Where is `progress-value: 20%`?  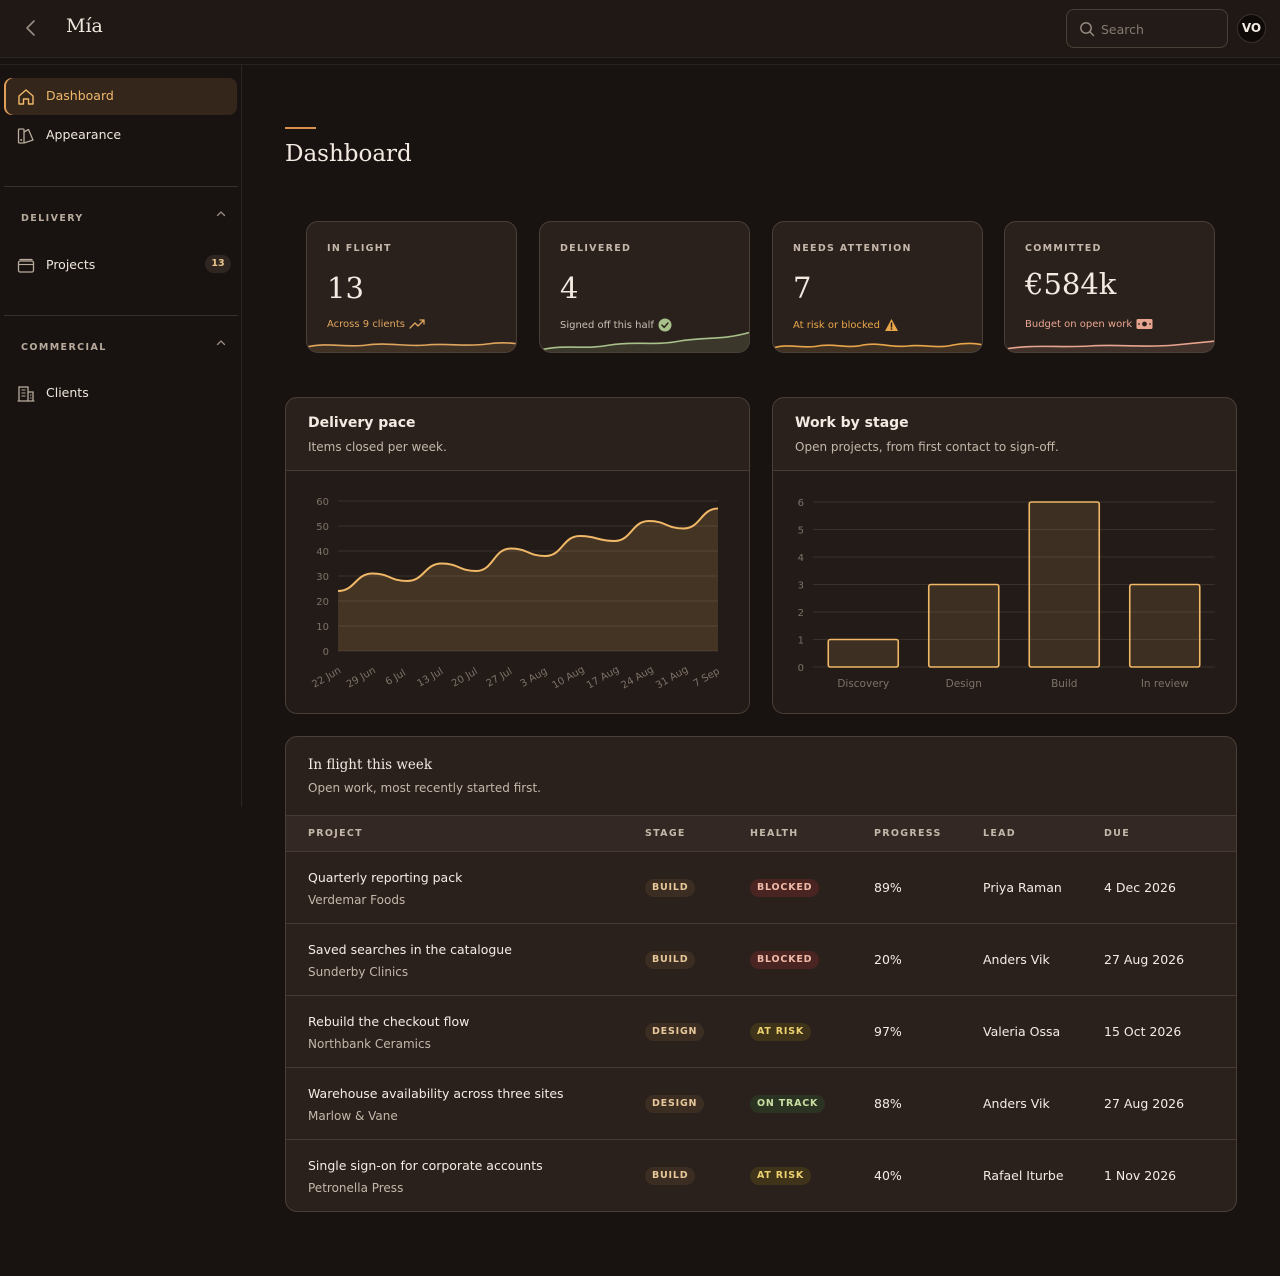
progress-value: 20% is located at coordinates (888, 959).